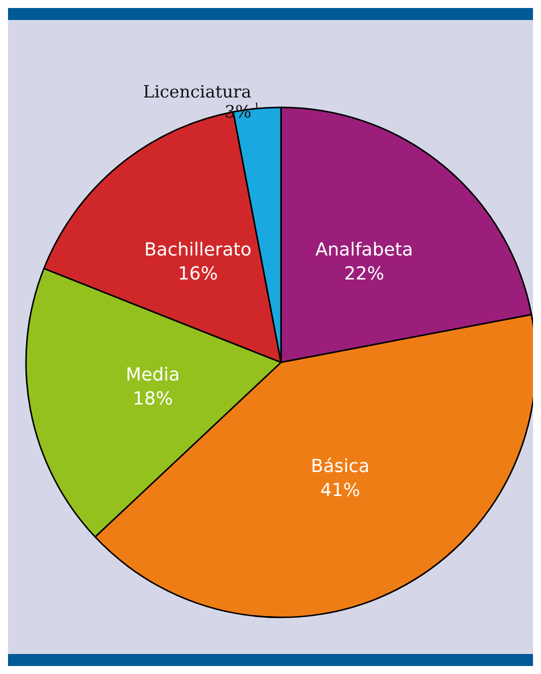  Describe the element at coordinates (364, 273) in the screenshot. I see `data-label: 22%` at that location.